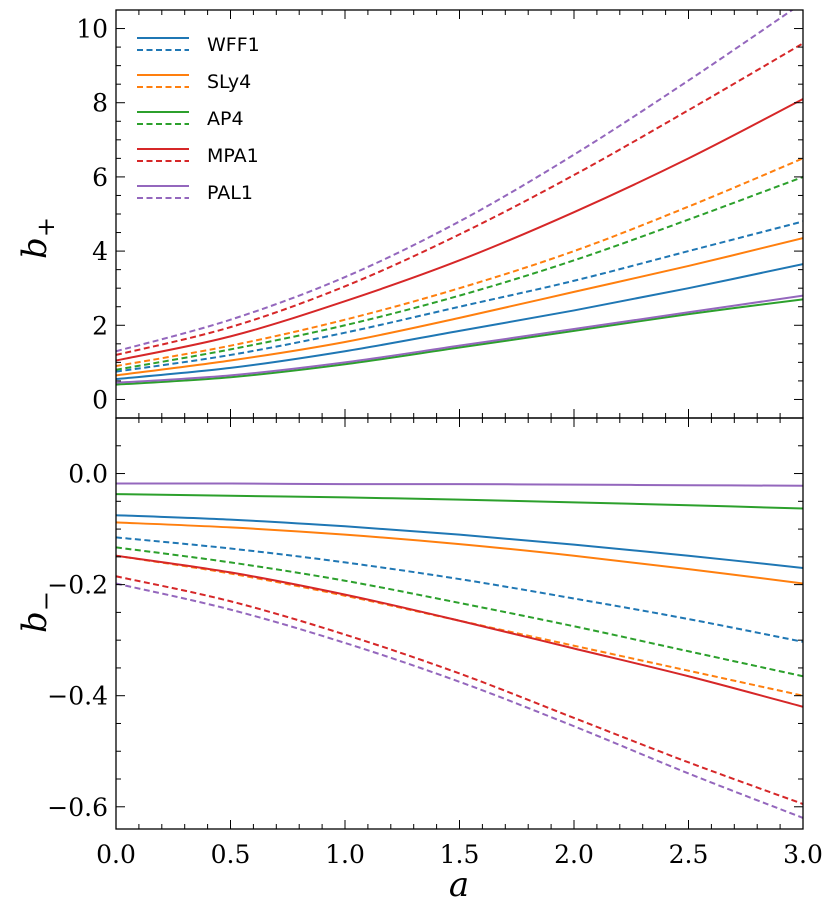 The width and height of the screenshot is (831, 912). I want to click on y-tick-label: 10, so click(92, 29).